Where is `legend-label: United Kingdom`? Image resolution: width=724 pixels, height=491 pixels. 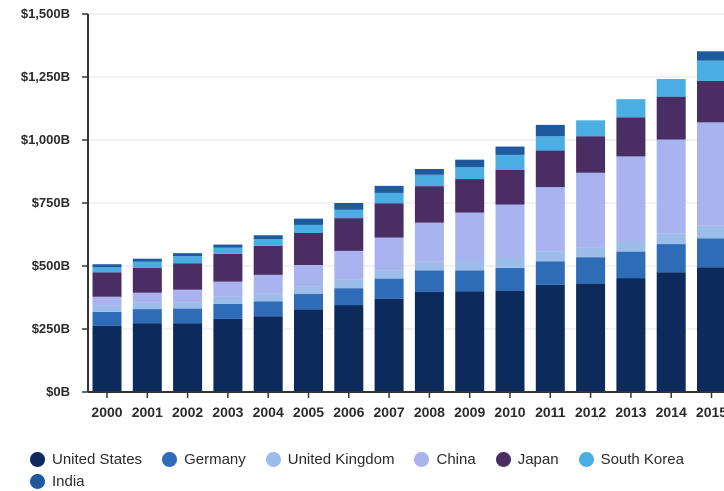 legend-label: United Kingdom is located at coordinates (341, 459).